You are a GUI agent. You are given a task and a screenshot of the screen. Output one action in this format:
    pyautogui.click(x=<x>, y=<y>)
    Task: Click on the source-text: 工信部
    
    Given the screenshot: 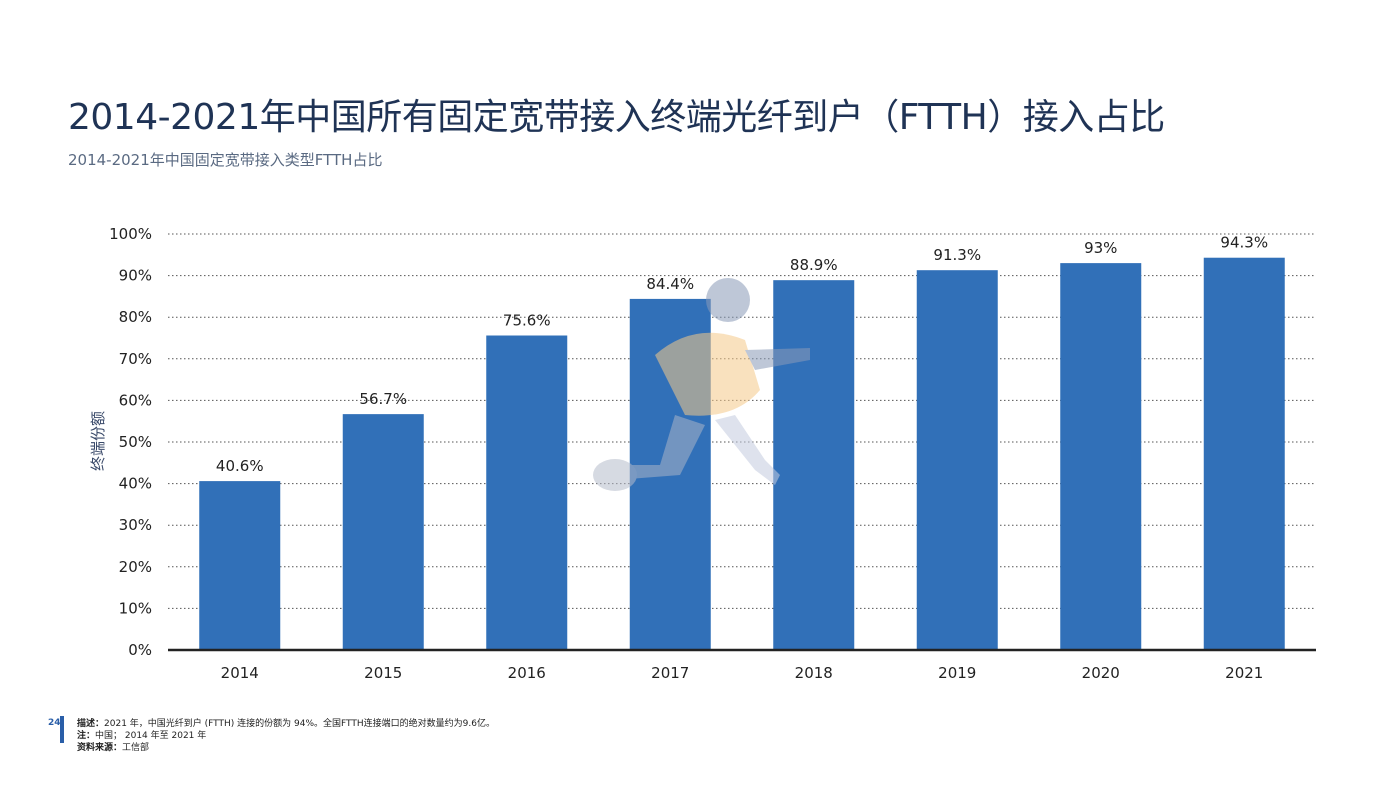 What is the action you would take?
    pyautogui.click(x=136, y=748)
    